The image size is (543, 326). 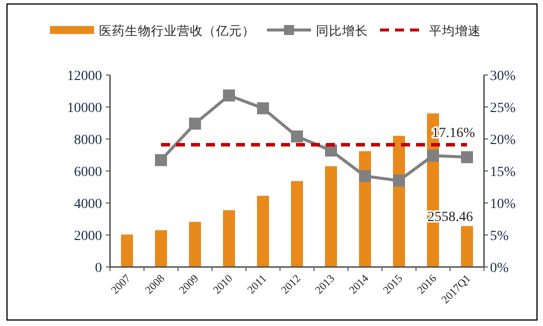 I want to click on x-tick-label: 2011, so click(x=257, y=284).